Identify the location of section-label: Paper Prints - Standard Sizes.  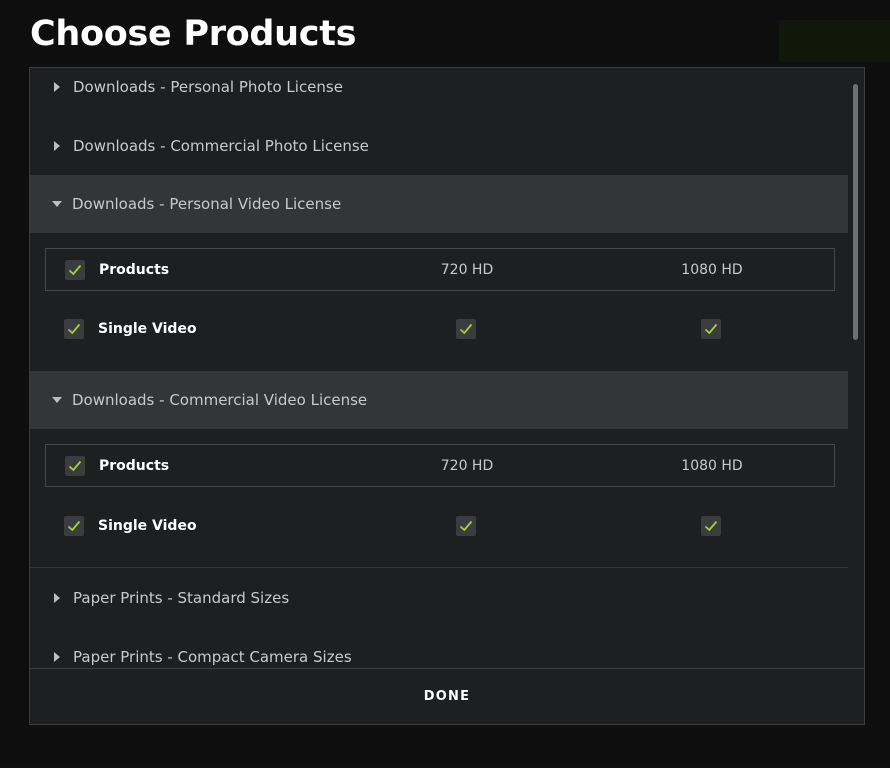
(181, 598).